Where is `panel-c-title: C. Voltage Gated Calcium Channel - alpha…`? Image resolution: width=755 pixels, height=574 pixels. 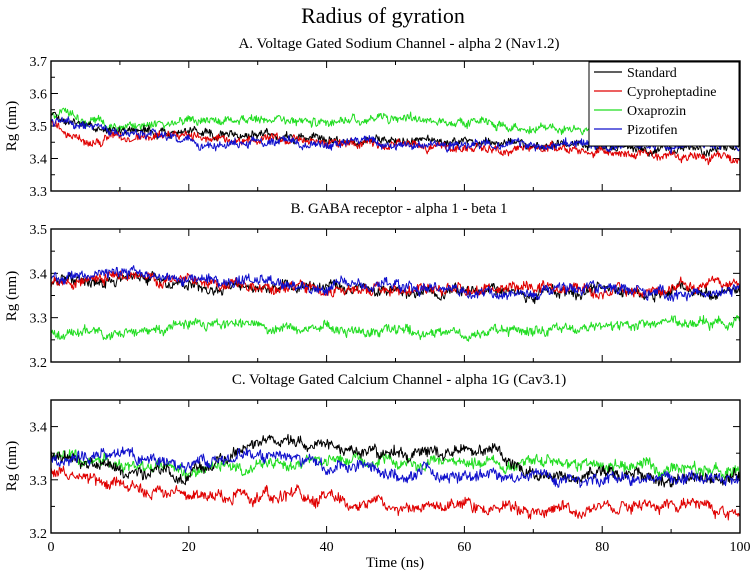
panel-c-title: C. Voltage Gated Calcium Channel - alpha… is located at coordinates (399, 380).